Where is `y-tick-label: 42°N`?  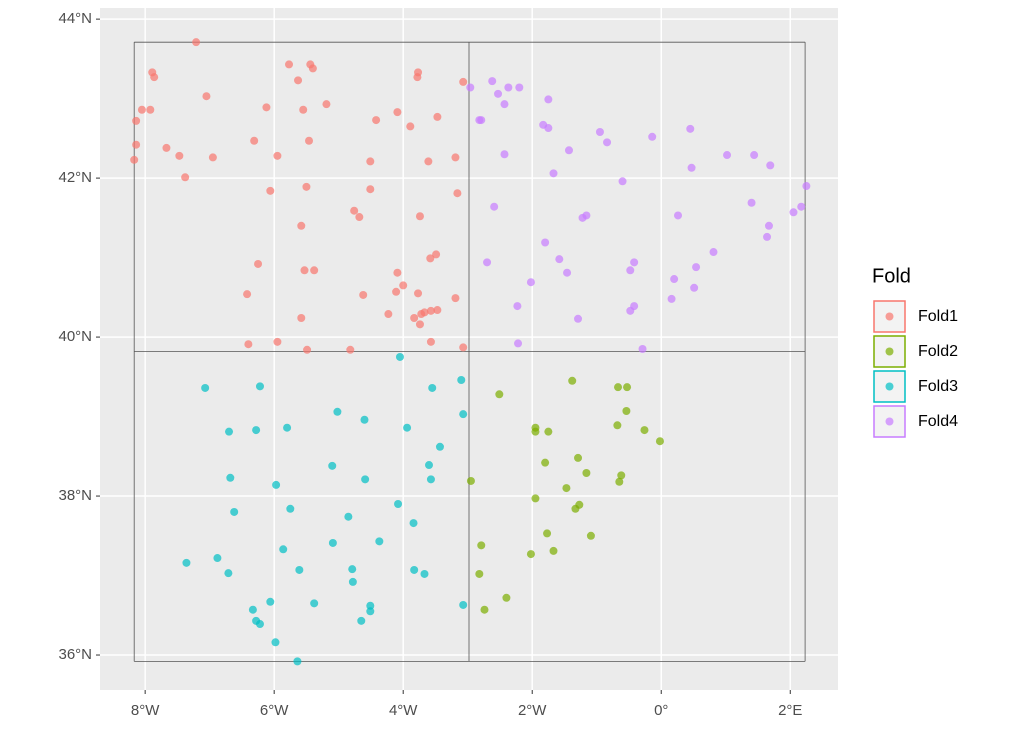 y-tick-label: 42°N is located at coordinates (75, 177).